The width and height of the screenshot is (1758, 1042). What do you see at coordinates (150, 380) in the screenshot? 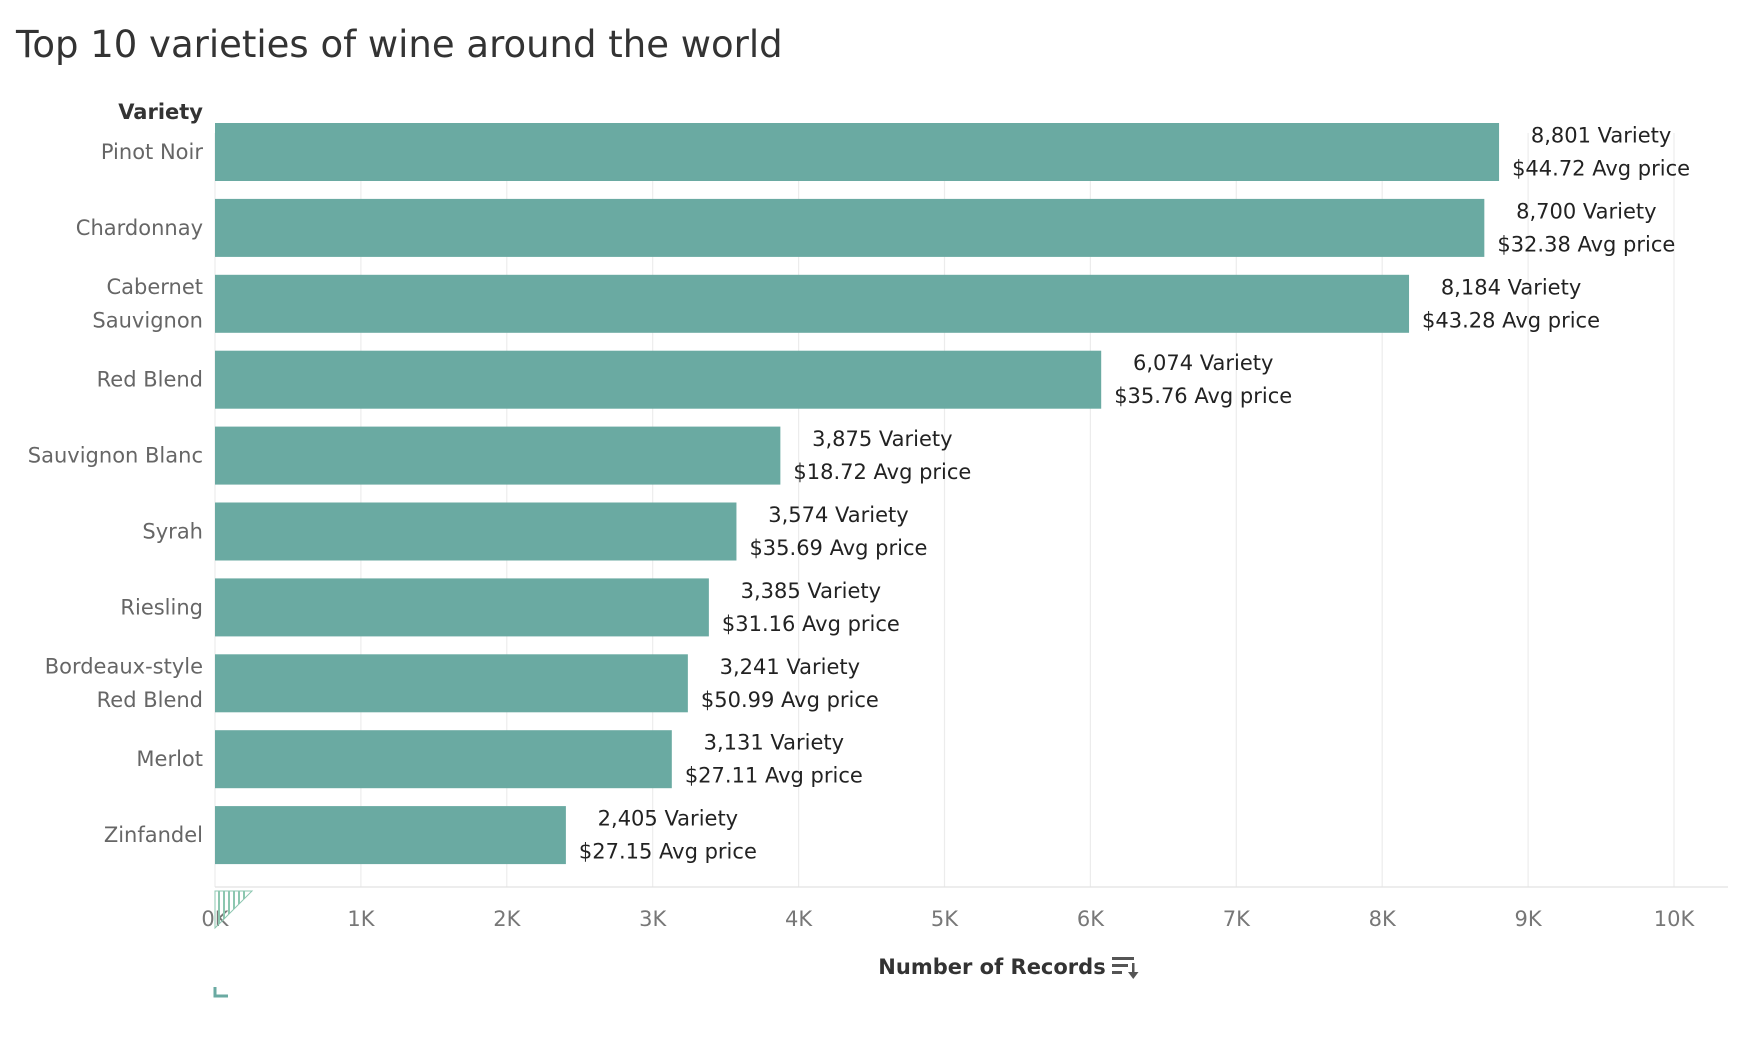
I see `category-label: Red Blend` at bounding box center [150, 380].